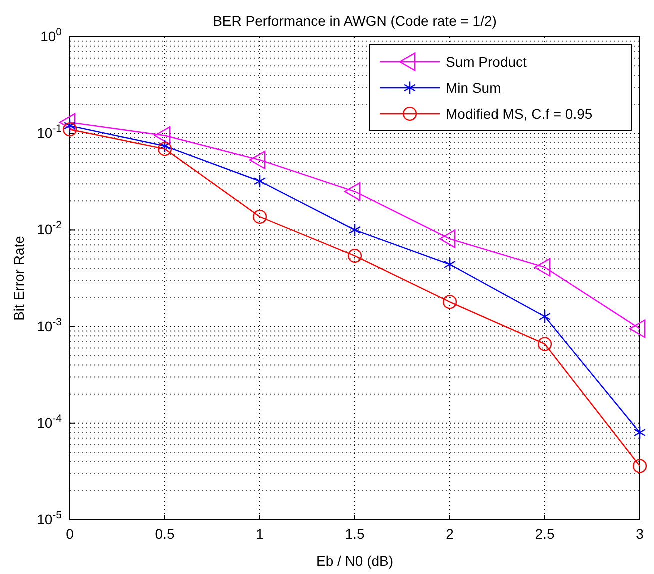  I want to click on x-tick-label: 0, so click(70, 534).